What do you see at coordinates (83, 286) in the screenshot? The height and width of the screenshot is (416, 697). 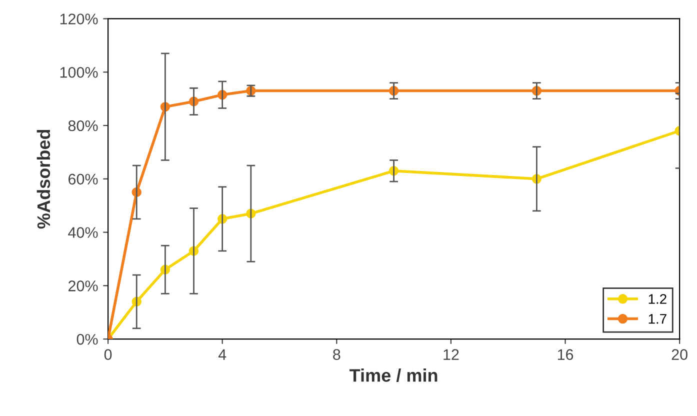 I see `y-tick-label: 20%` at bounding box center [83, 286].